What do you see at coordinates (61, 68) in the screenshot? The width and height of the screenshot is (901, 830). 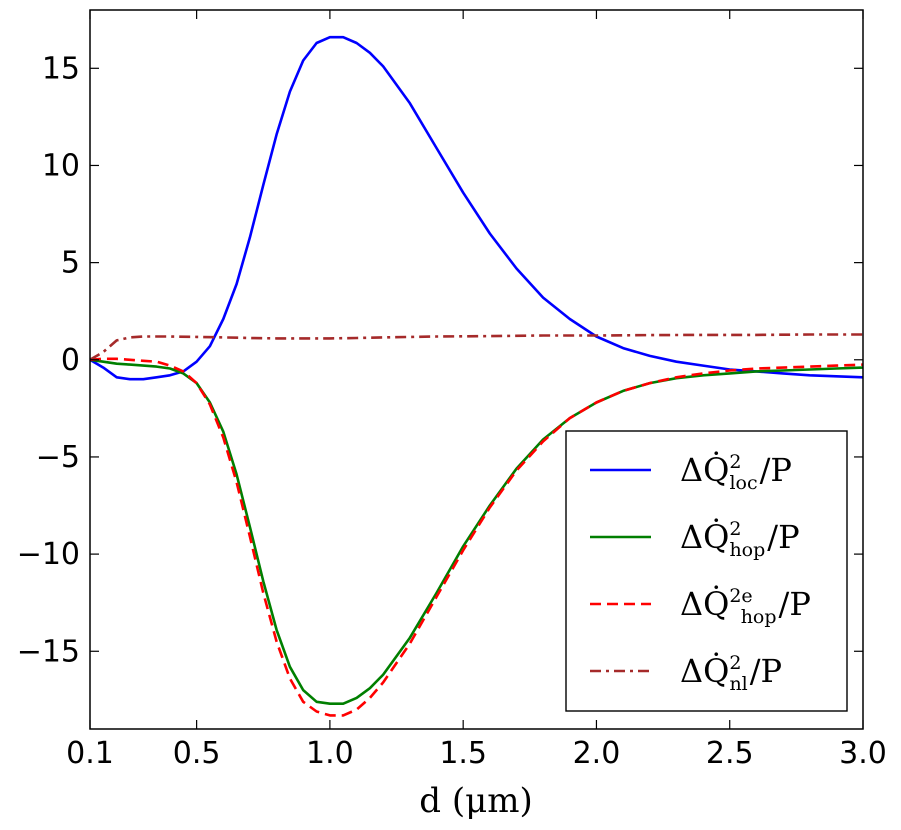 I see `y-tick-label: 15` at bounding box center [61, 68].